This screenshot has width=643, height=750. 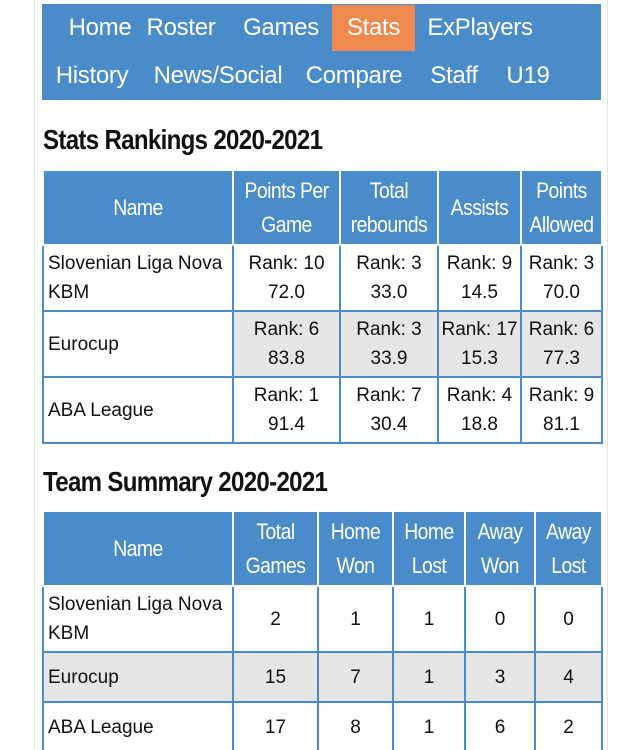 I want to click on col-assists: Assists, so click(x=479, y=207).